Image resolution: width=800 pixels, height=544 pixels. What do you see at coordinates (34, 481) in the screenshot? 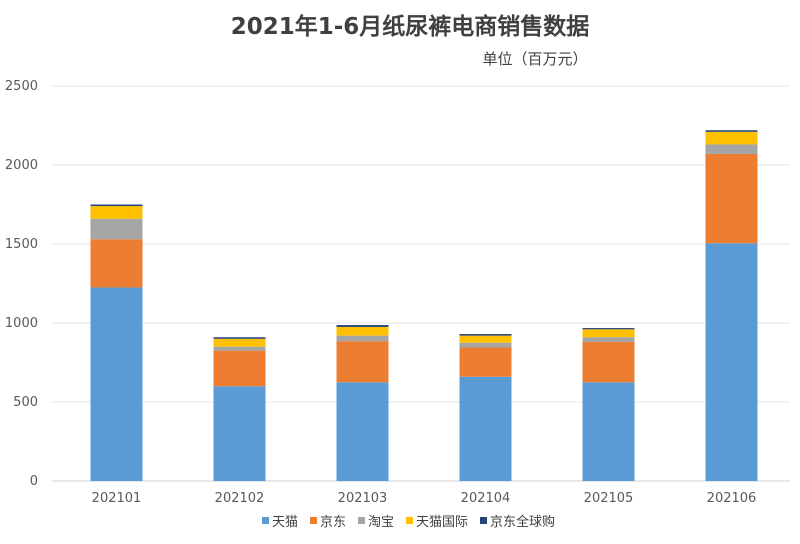
I see `y-tick-label: 0` at bounding box center [34, 481].